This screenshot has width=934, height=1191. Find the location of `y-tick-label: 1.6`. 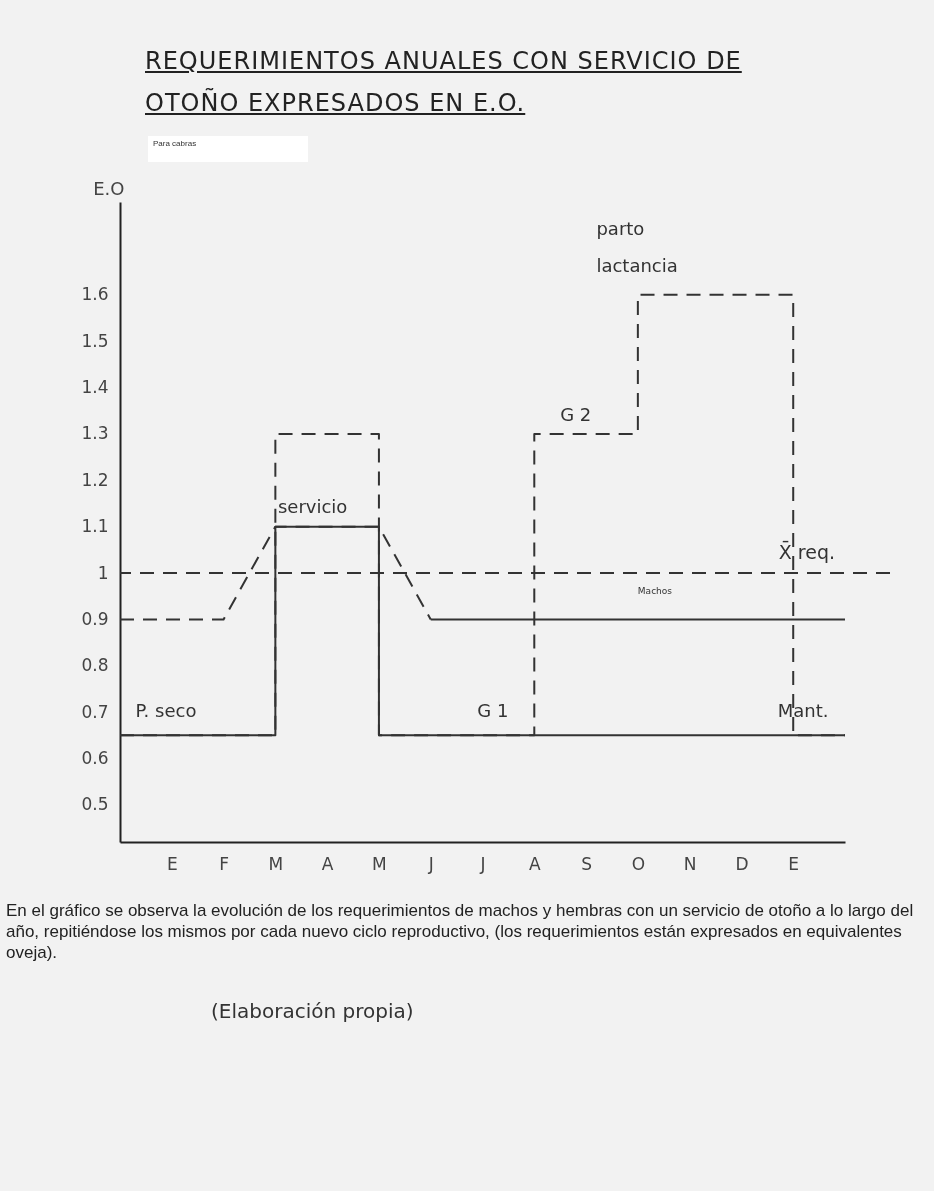

y-tick-label: 1.6 is located at coordinates (95, 294).